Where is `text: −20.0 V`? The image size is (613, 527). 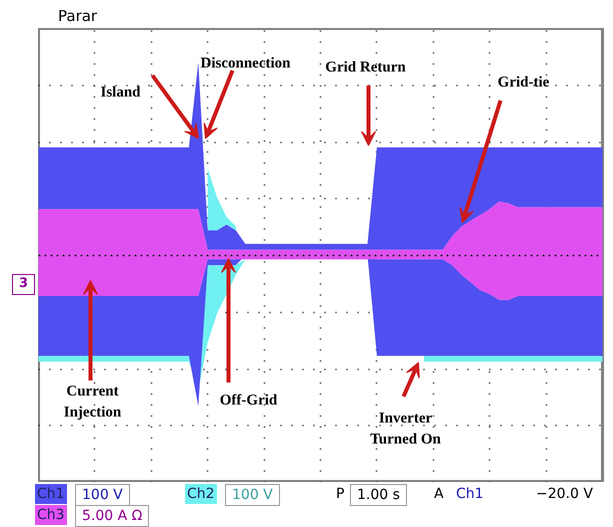
text: −20.0 V is located at coordinates (564, 494).